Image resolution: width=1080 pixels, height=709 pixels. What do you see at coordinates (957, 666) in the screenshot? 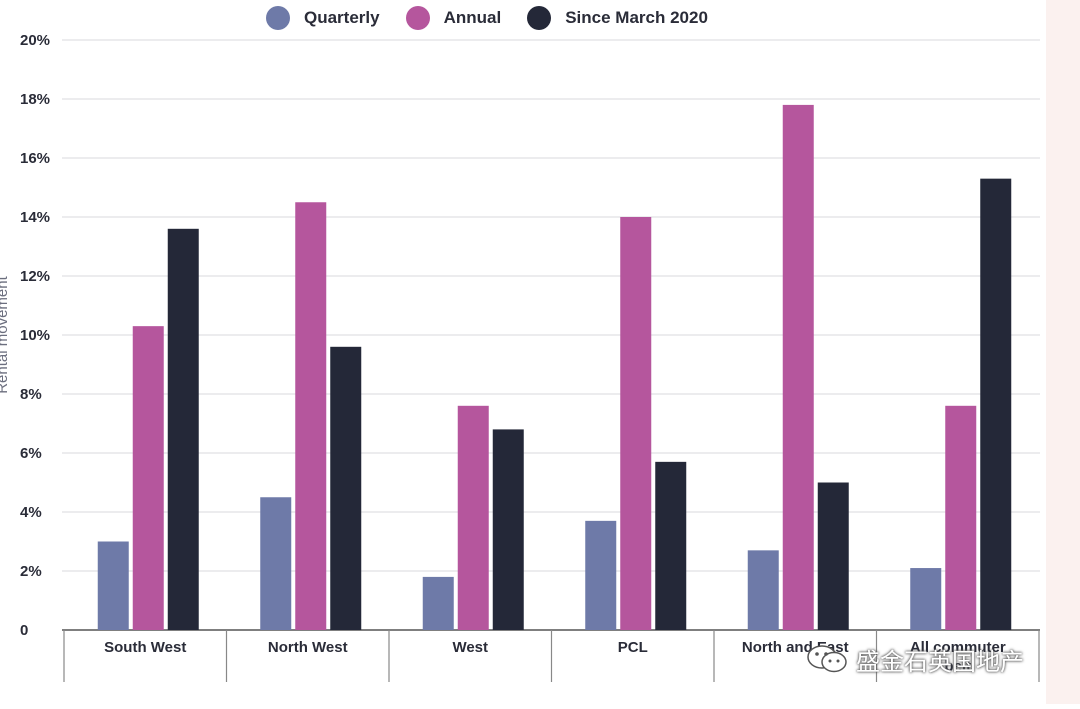
I see `x-tick-label: belt` at bounding box center [957, 666].